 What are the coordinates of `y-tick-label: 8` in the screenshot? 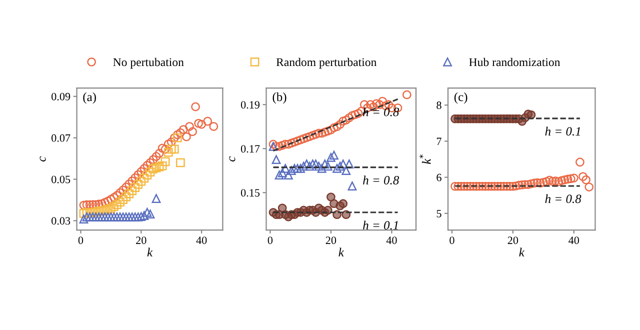 It's located at (439, 106).